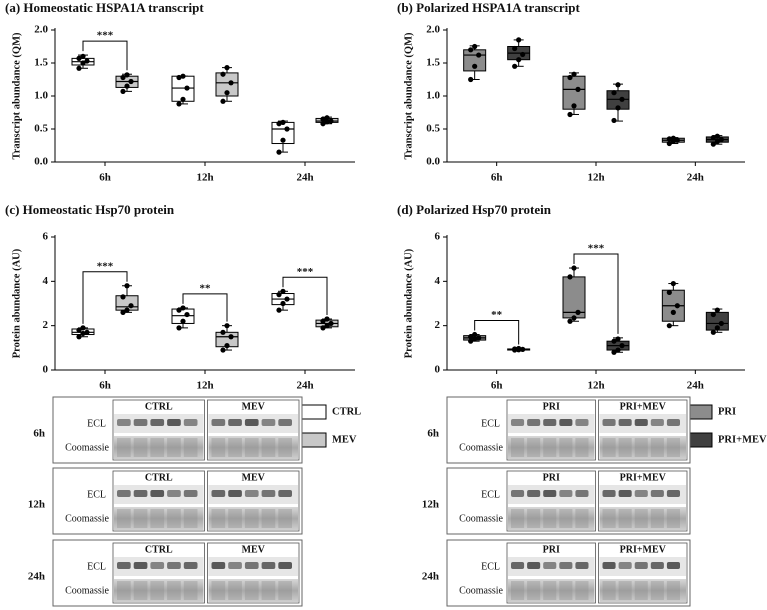 This screenshot has width=767, height=610. I want to click on legend-label: PRI, so click(727, 411).